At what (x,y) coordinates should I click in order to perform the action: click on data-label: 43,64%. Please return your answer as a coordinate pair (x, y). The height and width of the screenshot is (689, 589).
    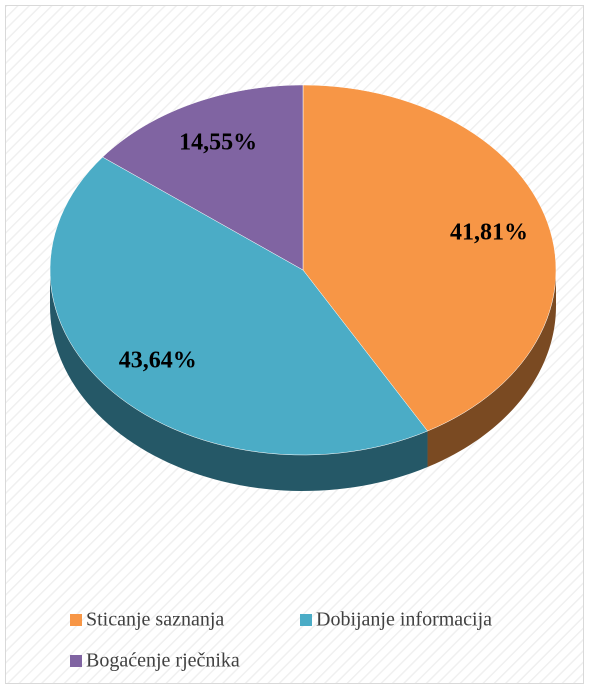
    Looking at the image, I should click on (158, 361).